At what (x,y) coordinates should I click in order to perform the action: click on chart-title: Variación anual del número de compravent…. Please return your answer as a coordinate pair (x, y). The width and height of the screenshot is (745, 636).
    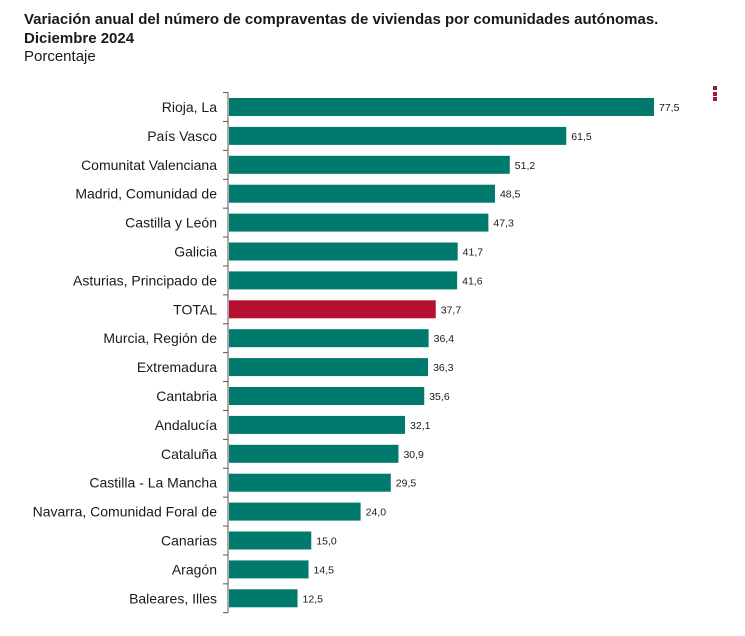
    Looking at the image, I should click on (341, 29).